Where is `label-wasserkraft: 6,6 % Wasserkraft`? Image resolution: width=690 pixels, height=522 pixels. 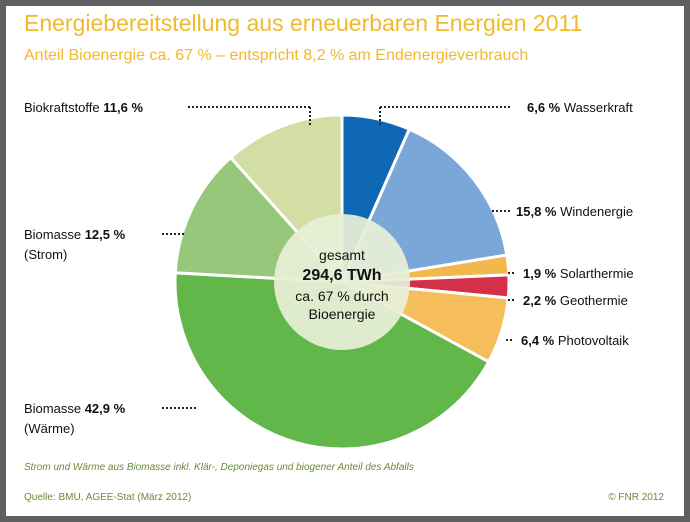 label-wasserkraft: 6,6 % Wasserkraft is located at coordinates (580, 107).